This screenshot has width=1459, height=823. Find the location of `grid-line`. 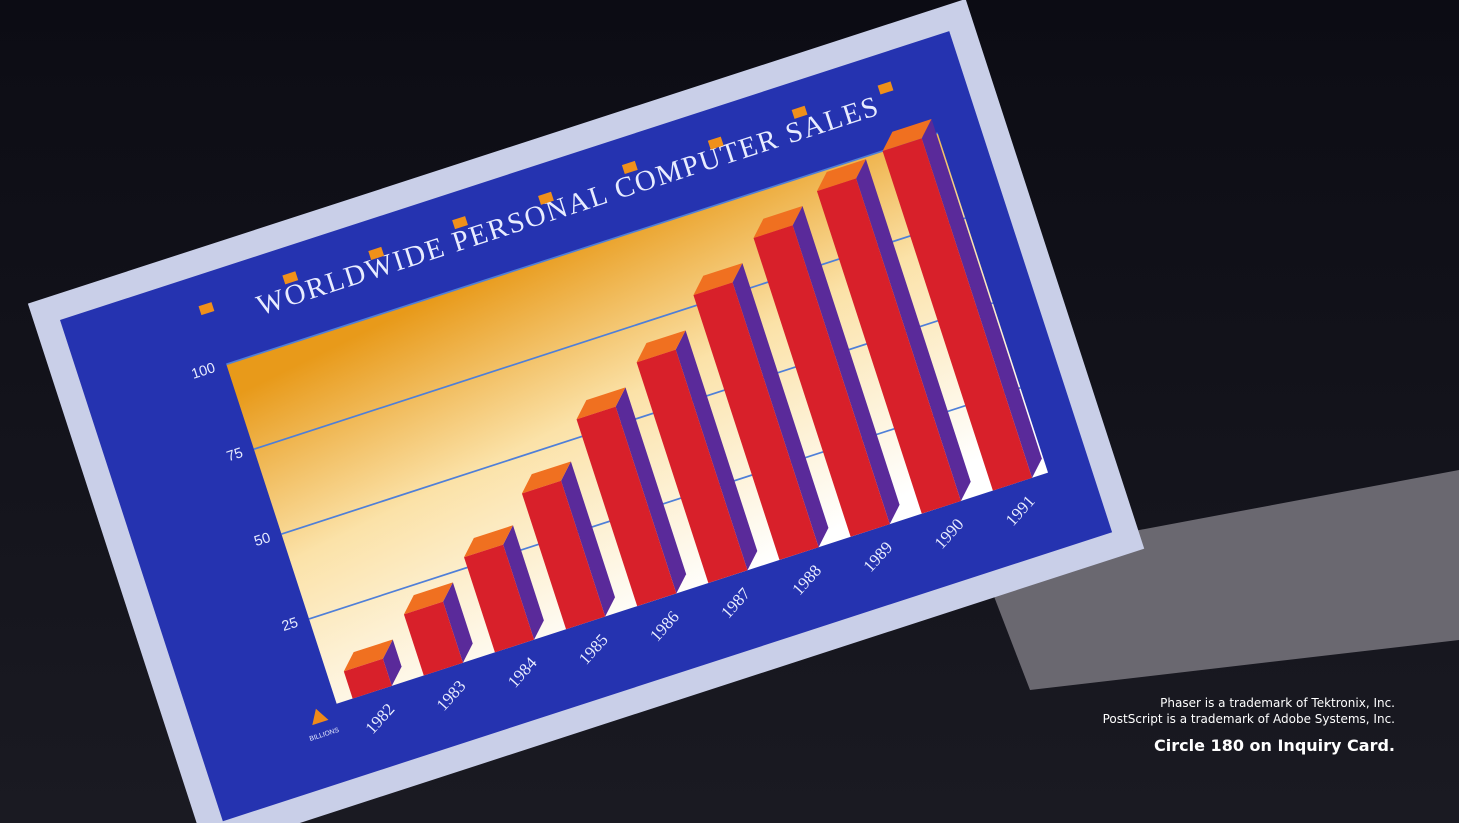

grid-line is located at coordinates (582, 249).